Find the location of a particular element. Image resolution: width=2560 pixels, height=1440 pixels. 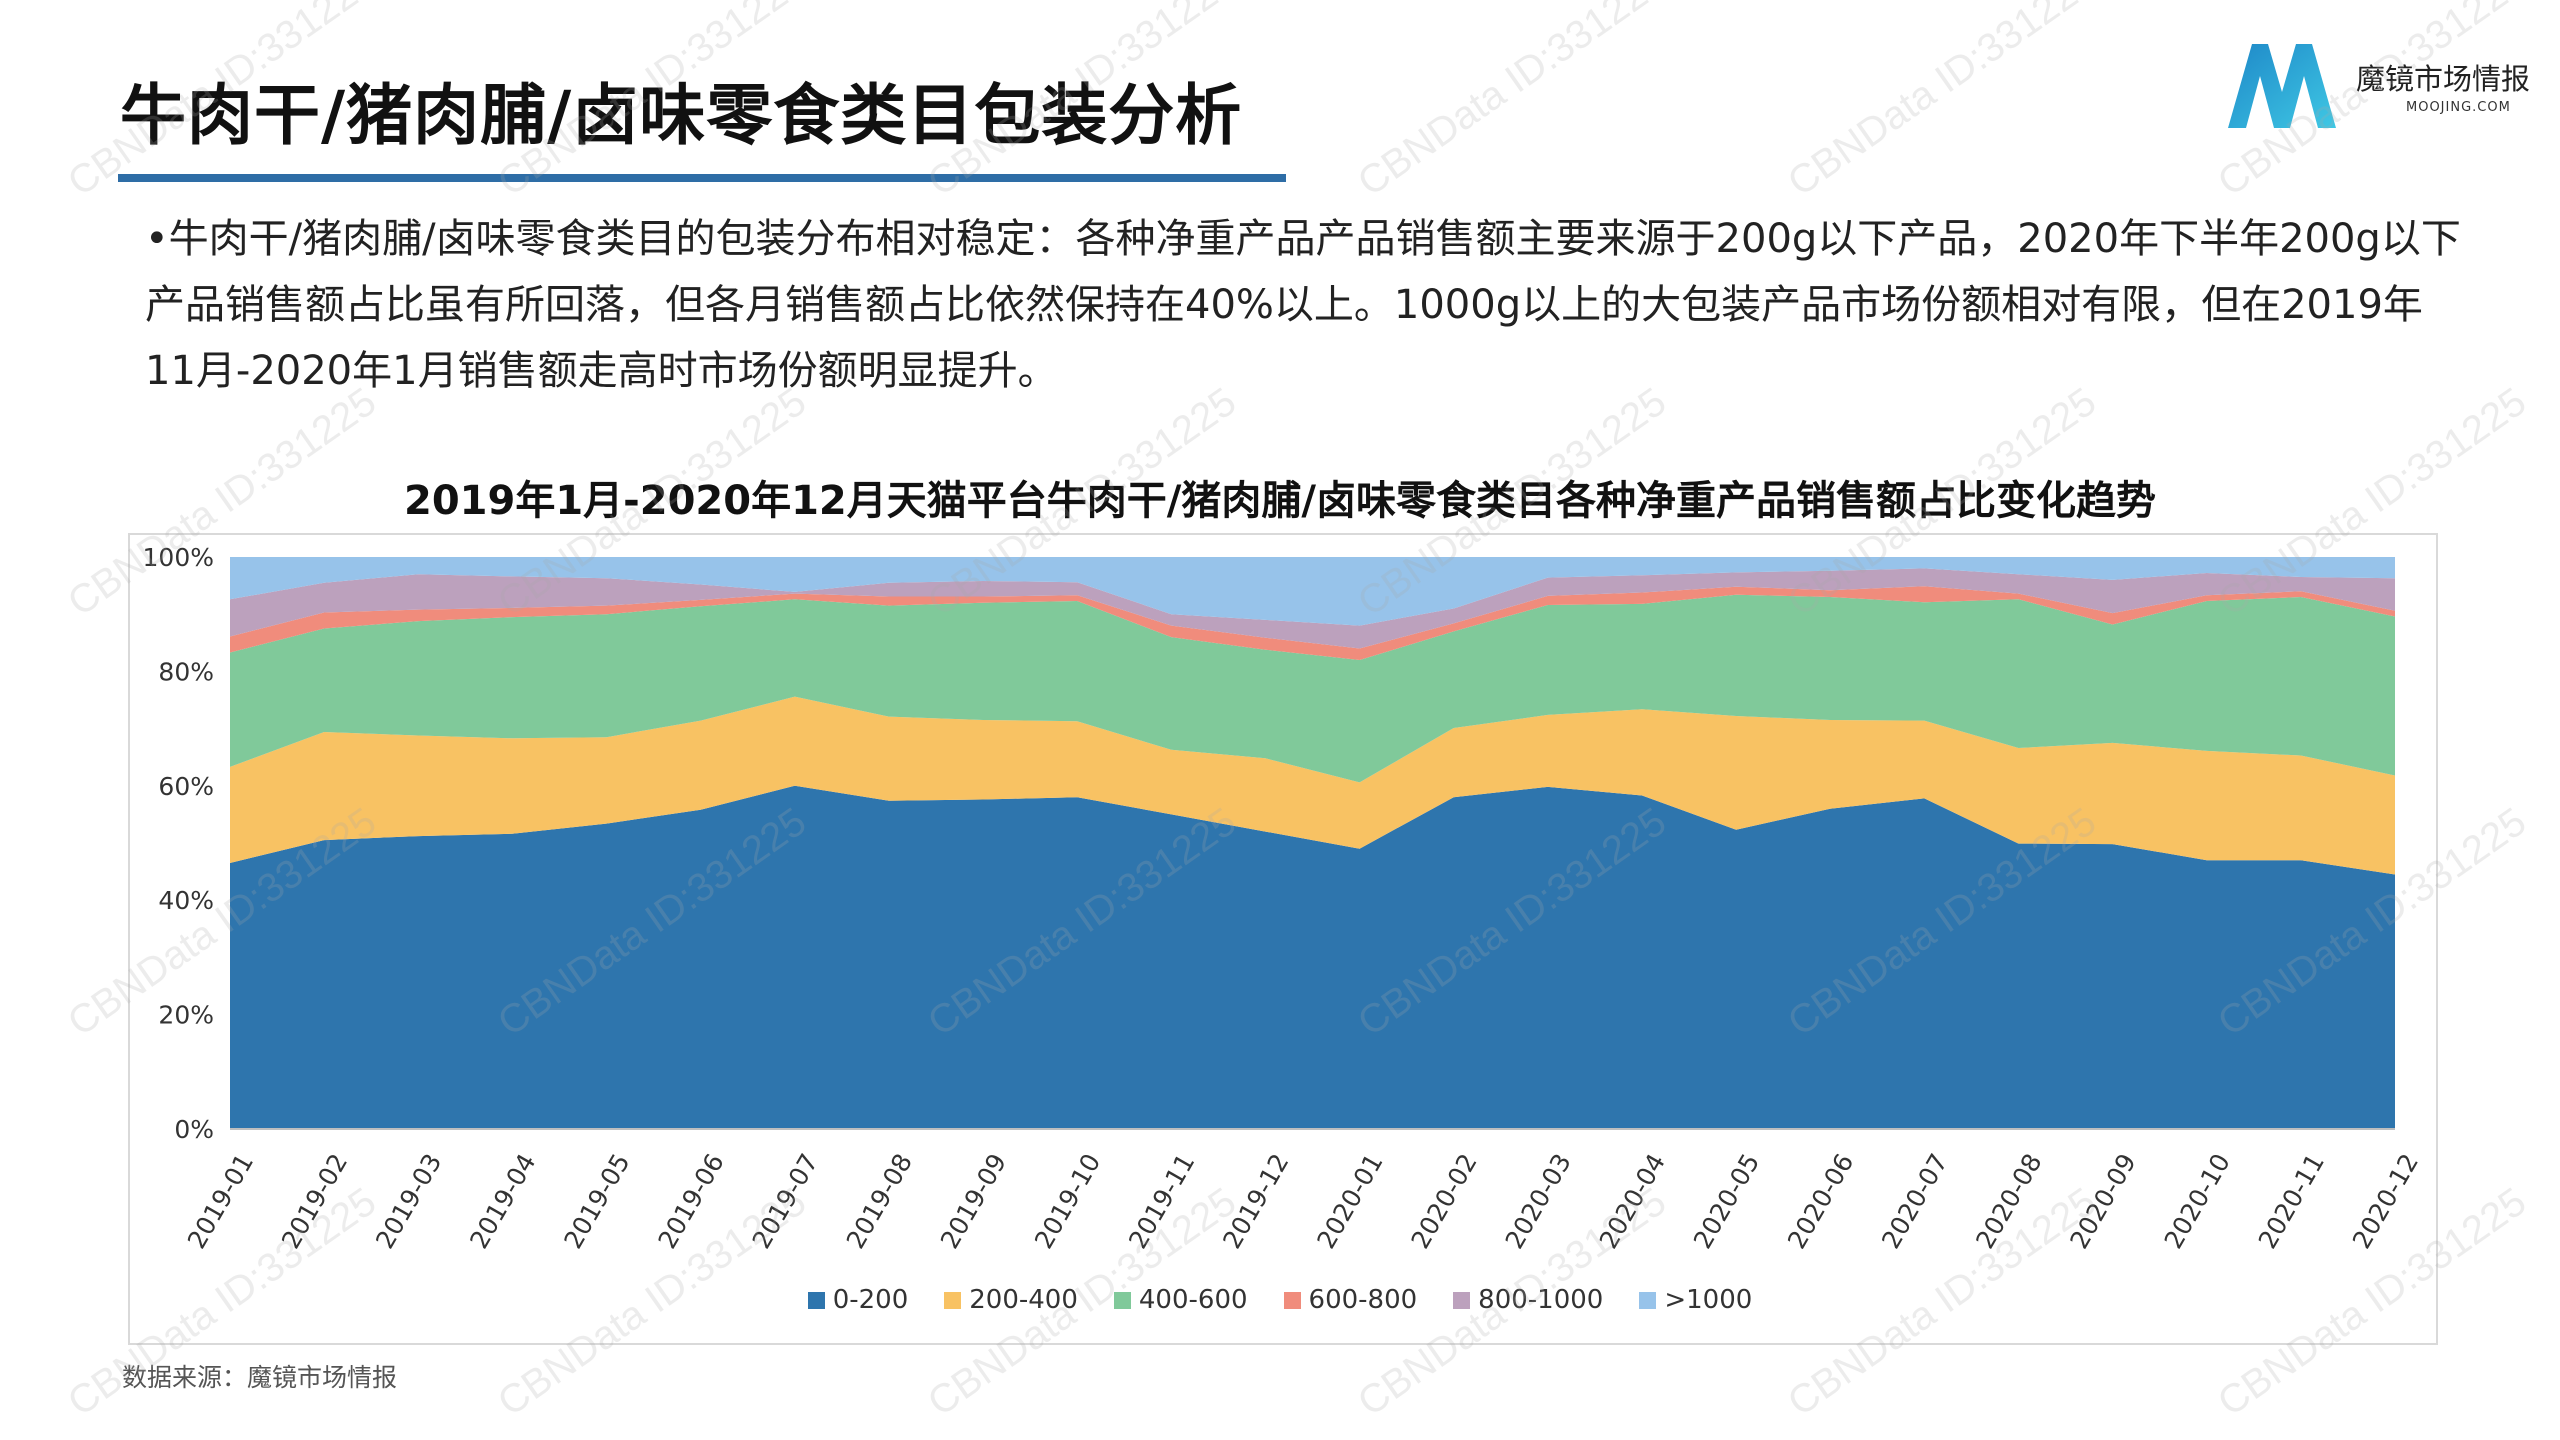

x-tick-label: 2019-10 is located at coordinates (1067, 1201).